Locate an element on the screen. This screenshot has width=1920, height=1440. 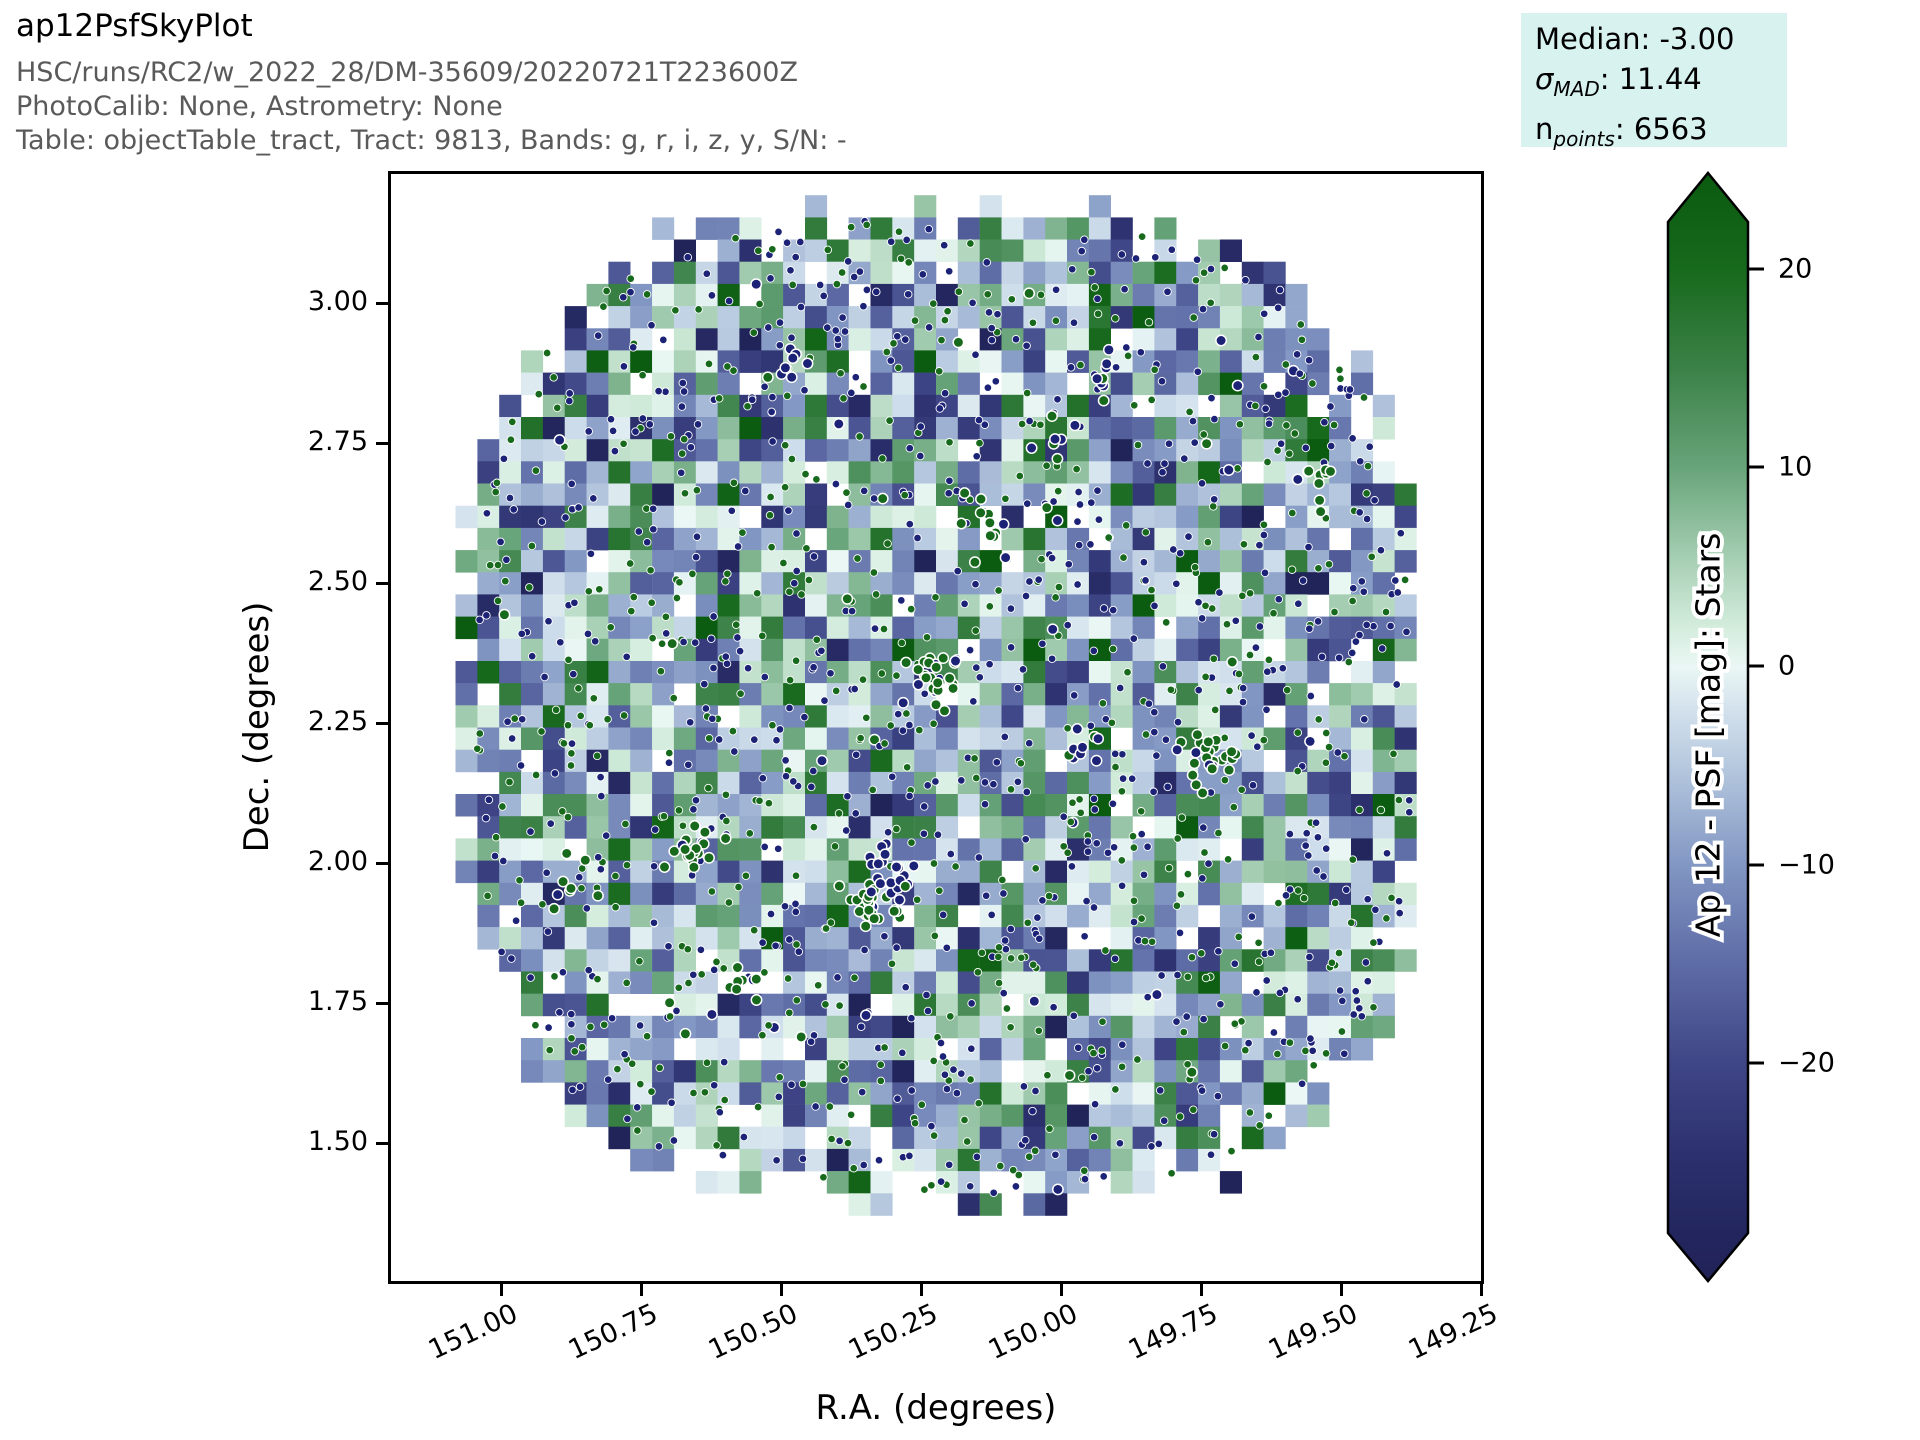
x-tick-label: 150.75 is located at coordinates (613, 1332).